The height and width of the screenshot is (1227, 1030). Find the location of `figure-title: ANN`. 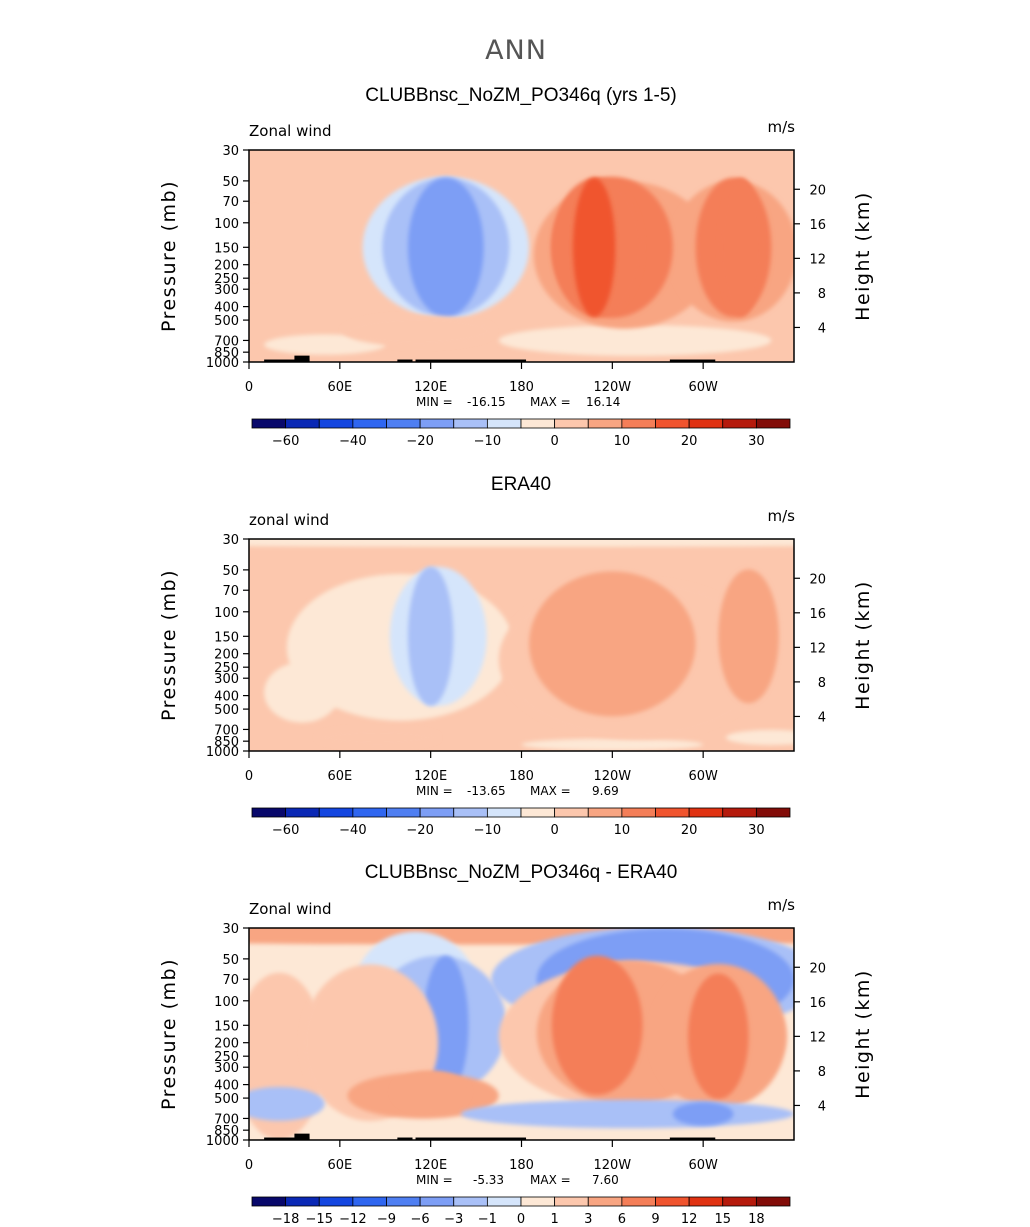

figure-title: ANN is located at coordinates (516, 50).